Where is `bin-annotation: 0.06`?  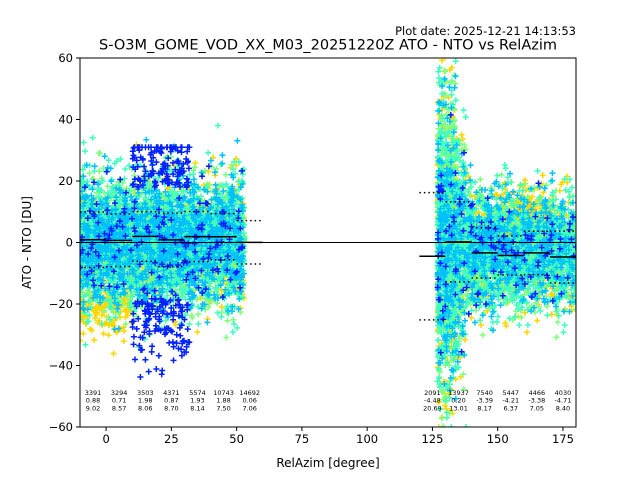 bin-annotation: 0.06 is located at coordinates (249, 401).